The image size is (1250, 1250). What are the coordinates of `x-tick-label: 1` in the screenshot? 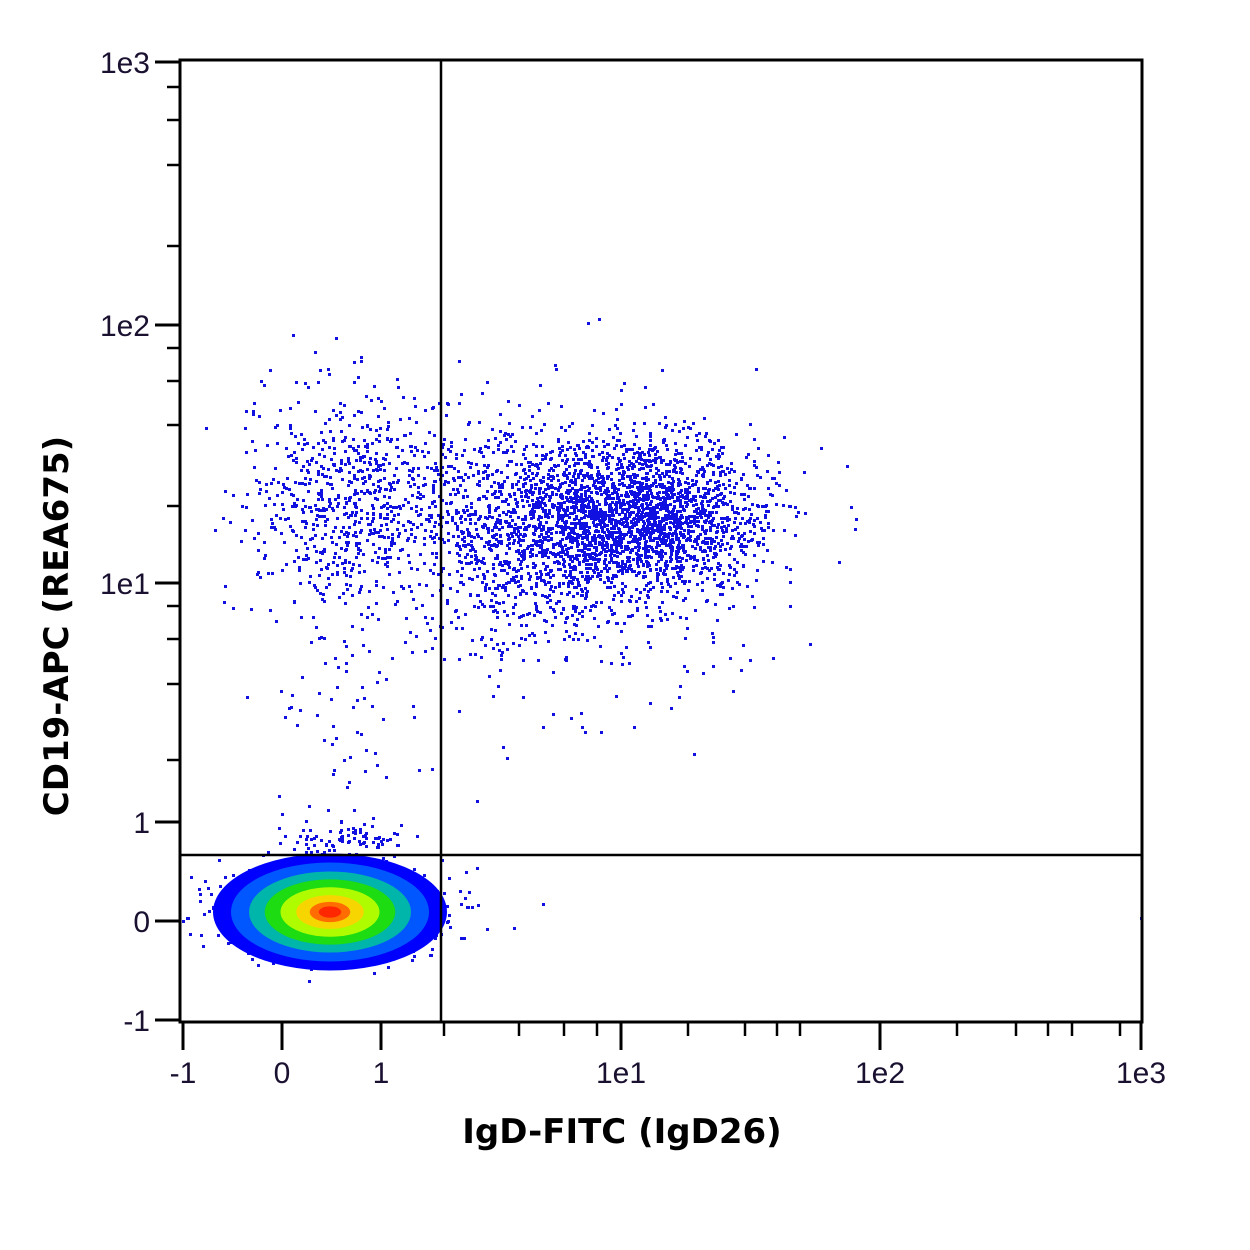 It's located at (381, 1073).